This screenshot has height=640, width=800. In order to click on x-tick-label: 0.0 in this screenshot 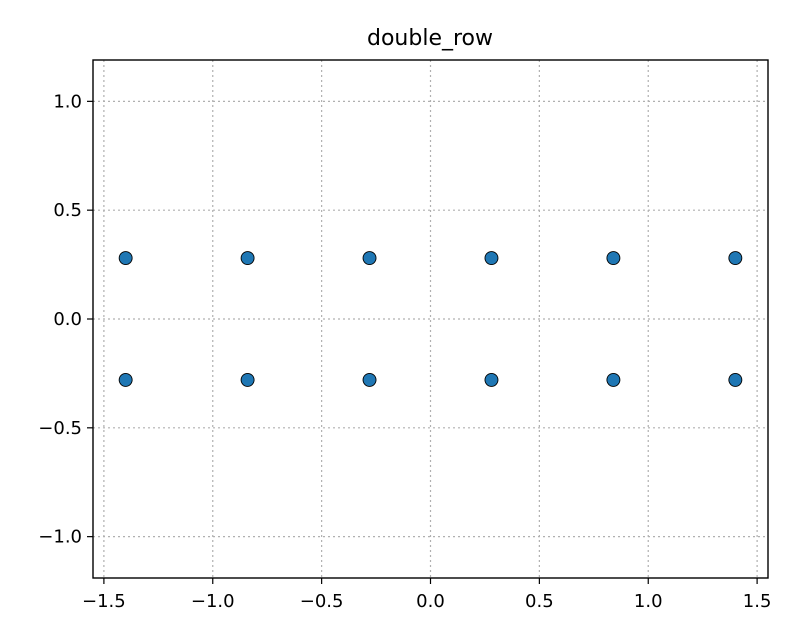, I will do `click(430, 601)`.